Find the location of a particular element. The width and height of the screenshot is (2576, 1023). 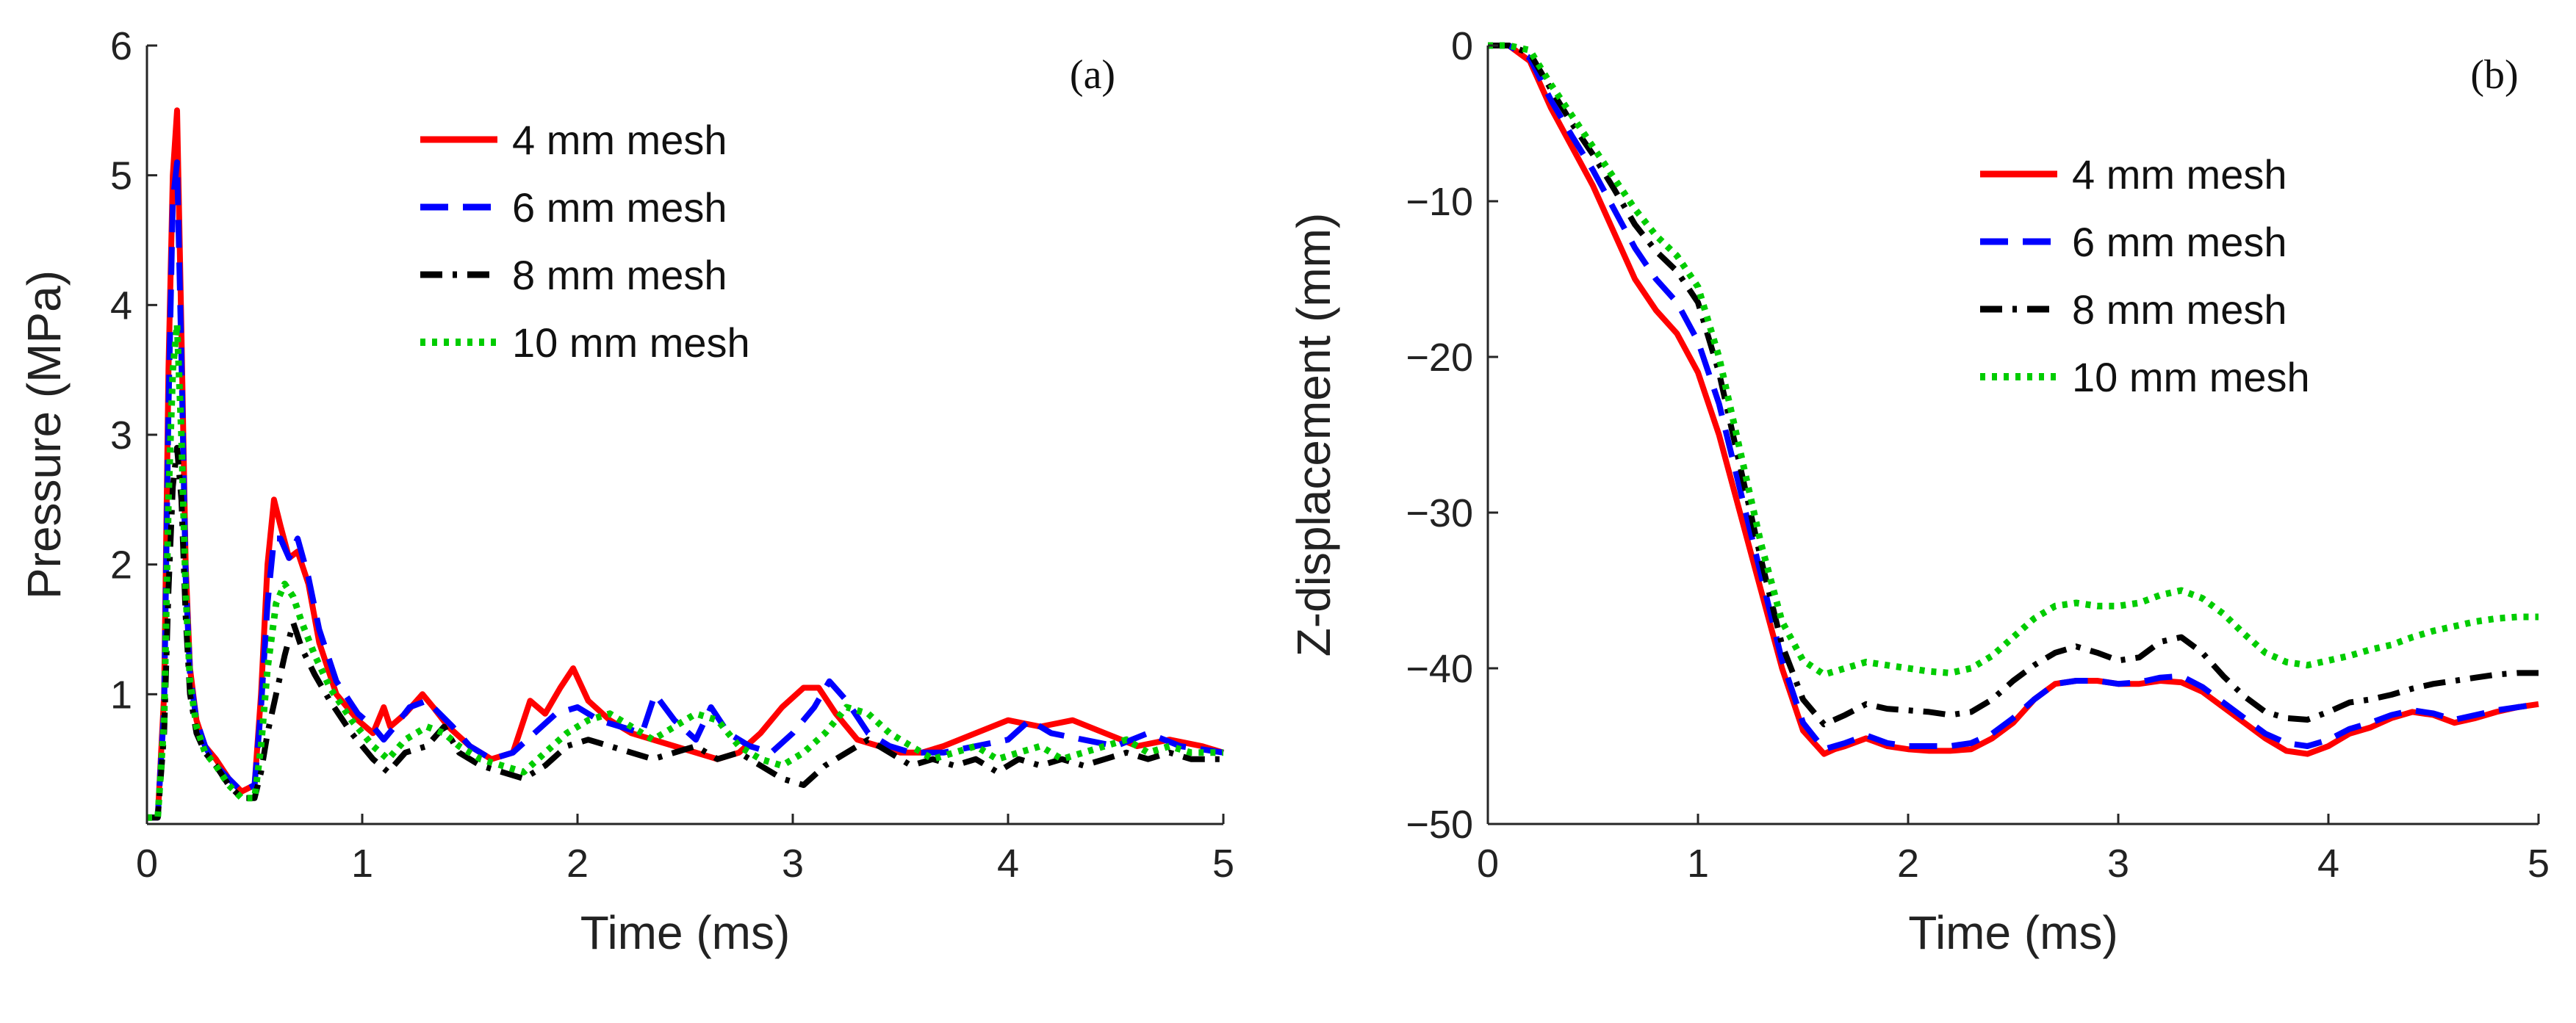

chart-a-x-tick-label: 3 is located at coordinates (793, 864).